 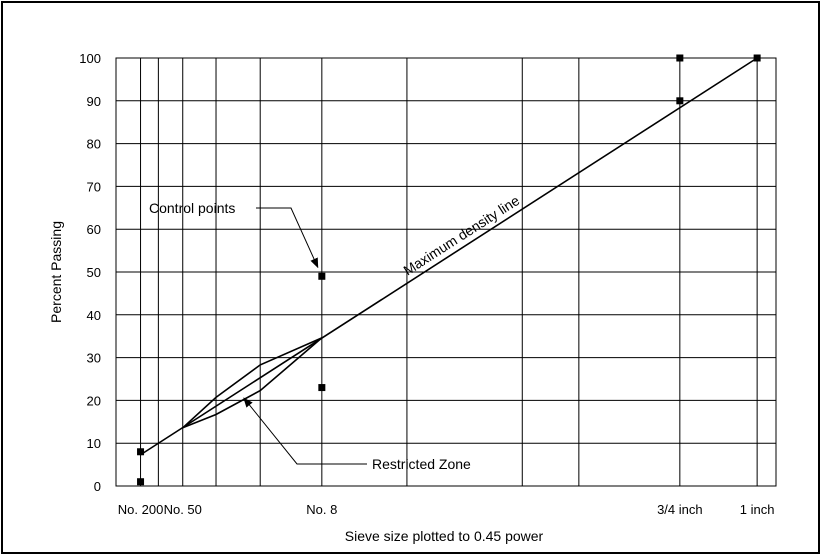 I want to click on restricted-zone-leader, so click(x=305, y=431).